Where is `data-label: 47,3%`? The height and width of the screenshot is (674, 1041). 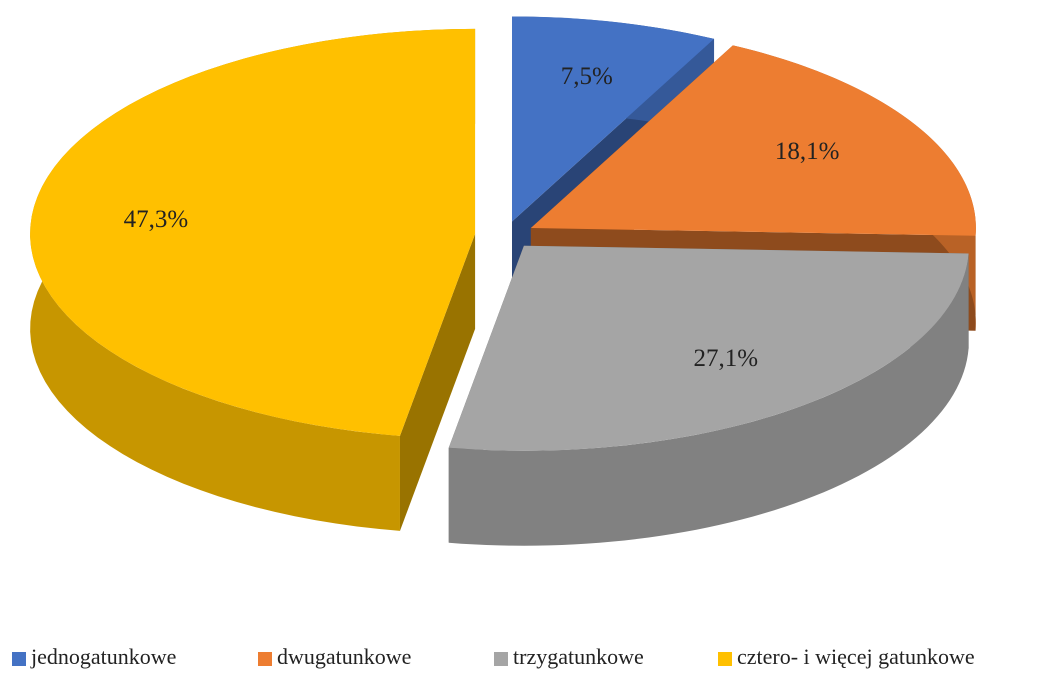 data-label: 47,3% is located at coordinates (156, 219).